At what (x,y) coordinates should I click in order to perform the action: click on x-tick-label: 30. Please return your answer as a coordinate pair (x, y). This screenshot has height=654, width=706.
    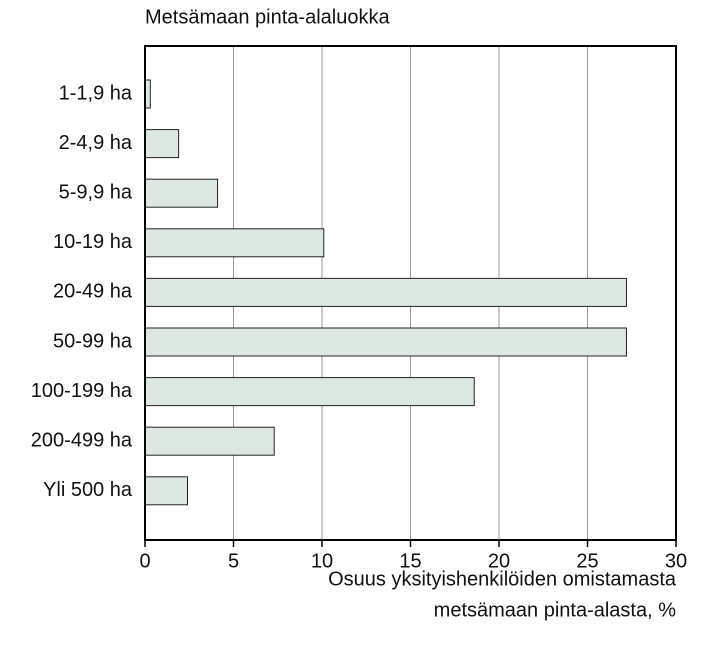
    Looking at the image, I should click on (676, 561).